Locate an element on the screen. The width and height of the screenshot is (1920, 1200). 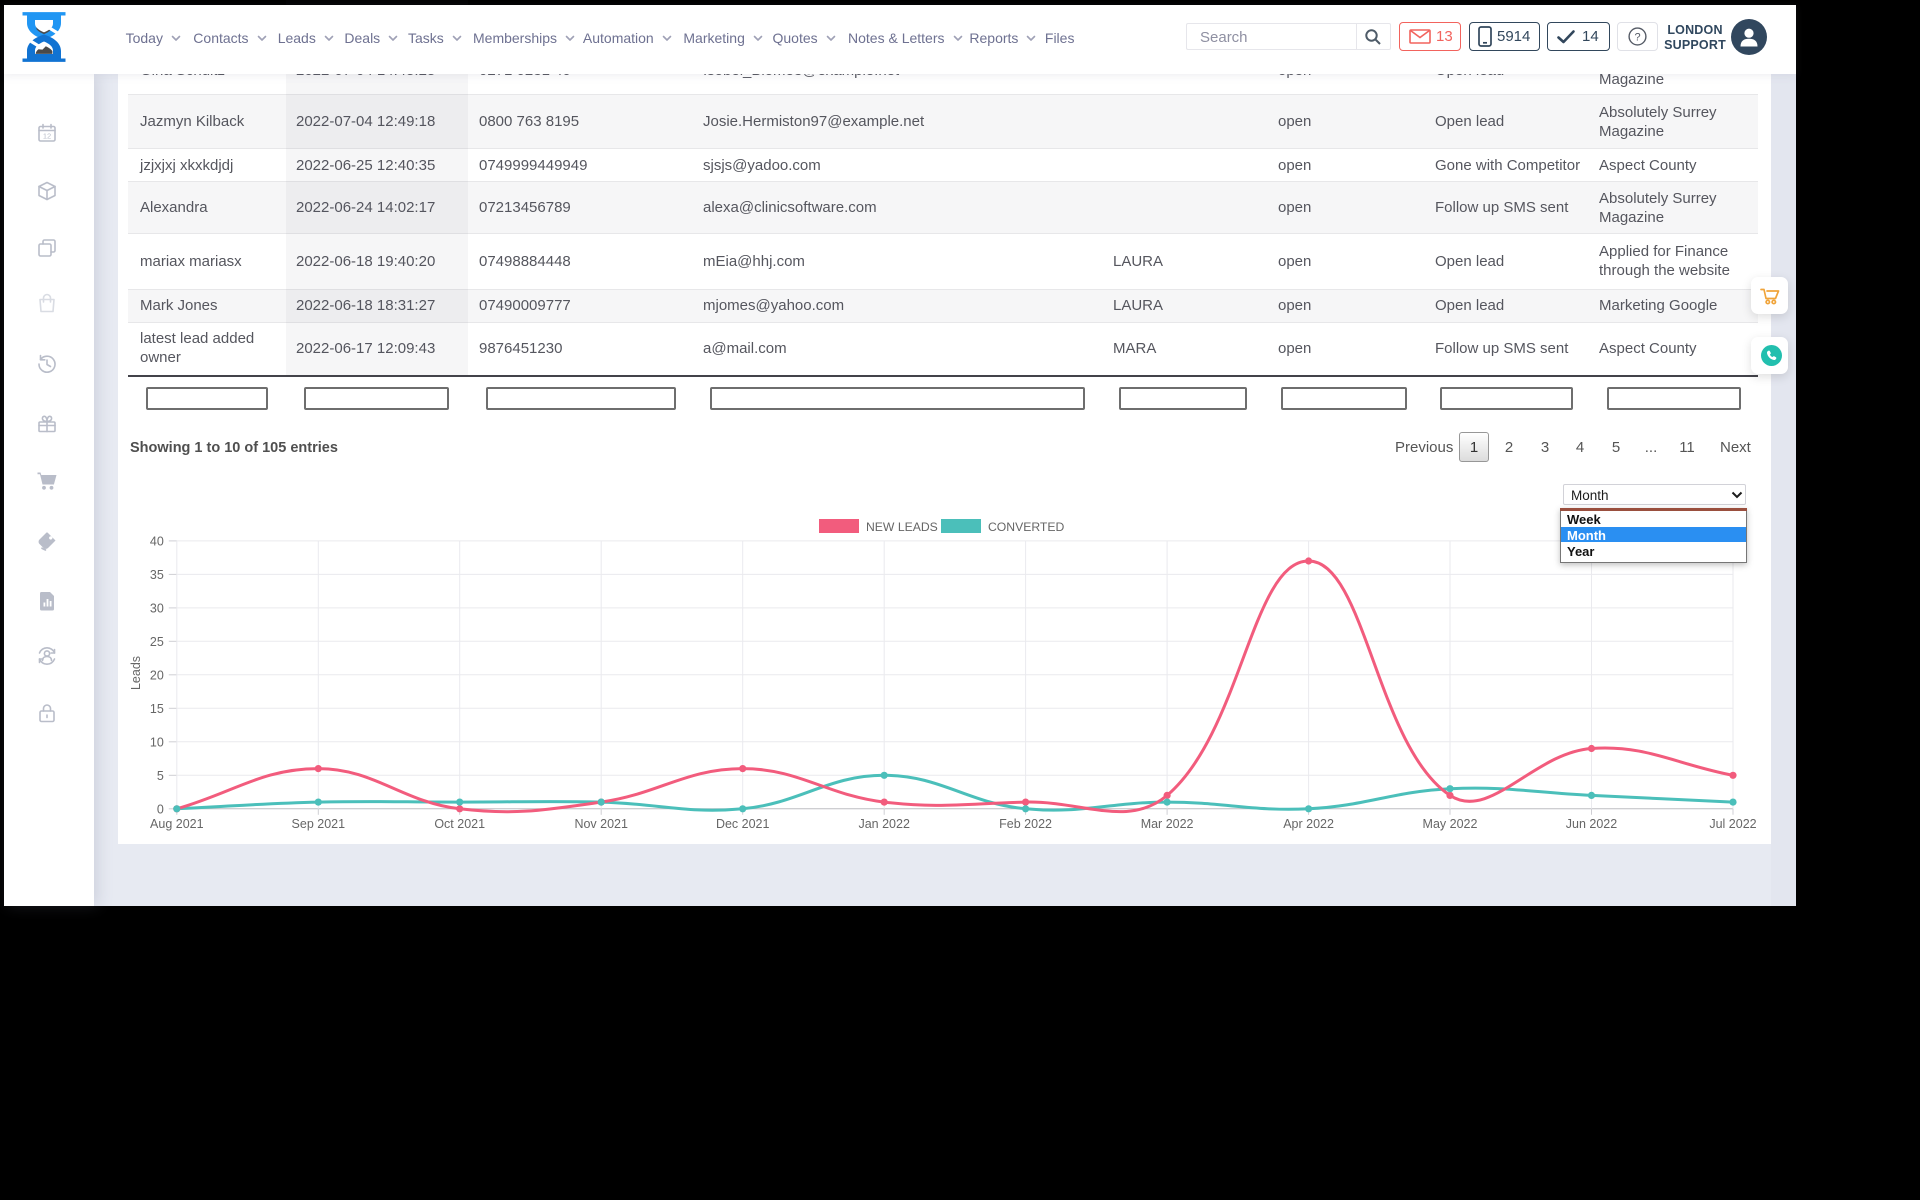
svg-text: 12 is located at coordinates (47, 136).